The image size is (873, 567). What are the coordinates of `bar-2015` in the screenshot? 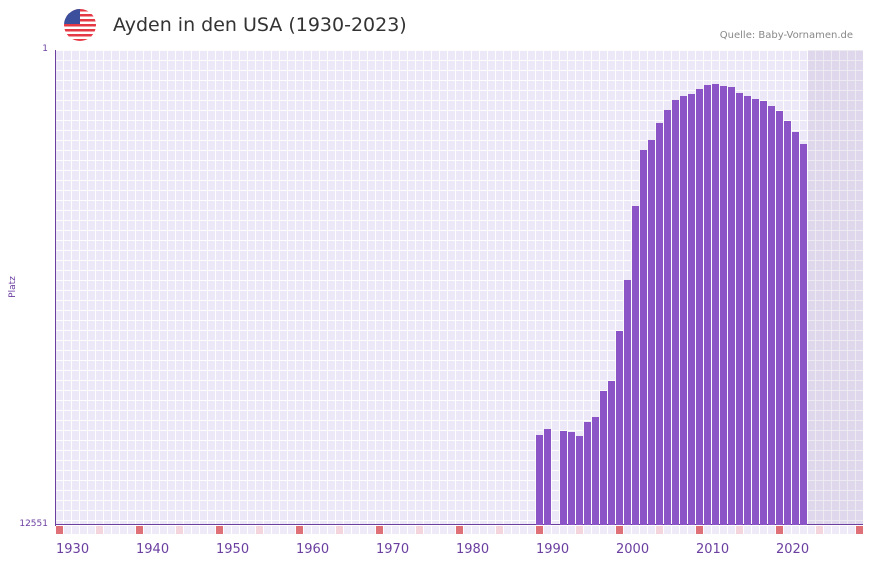 It's located at (739, 308).